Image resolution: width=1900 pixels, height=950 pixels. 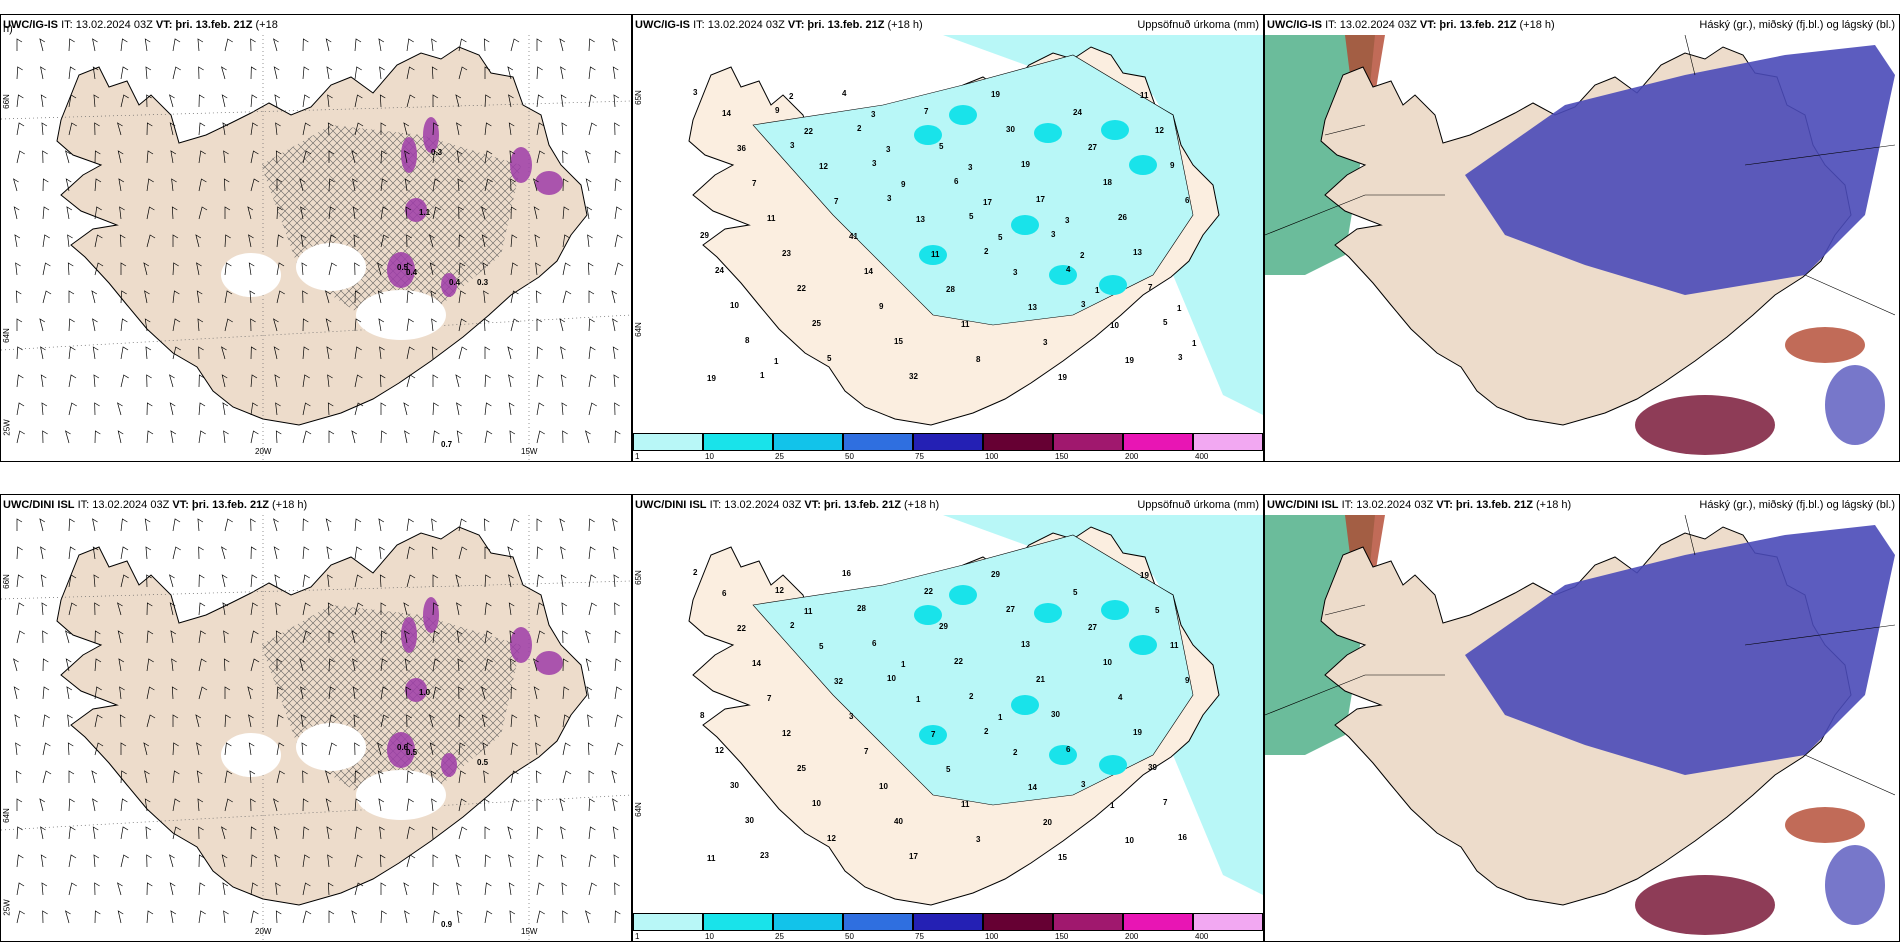 What do you see at coordinates (762, 375) in the screenshot?
I see `precip-value: 1` at bounding box center [762, 375].